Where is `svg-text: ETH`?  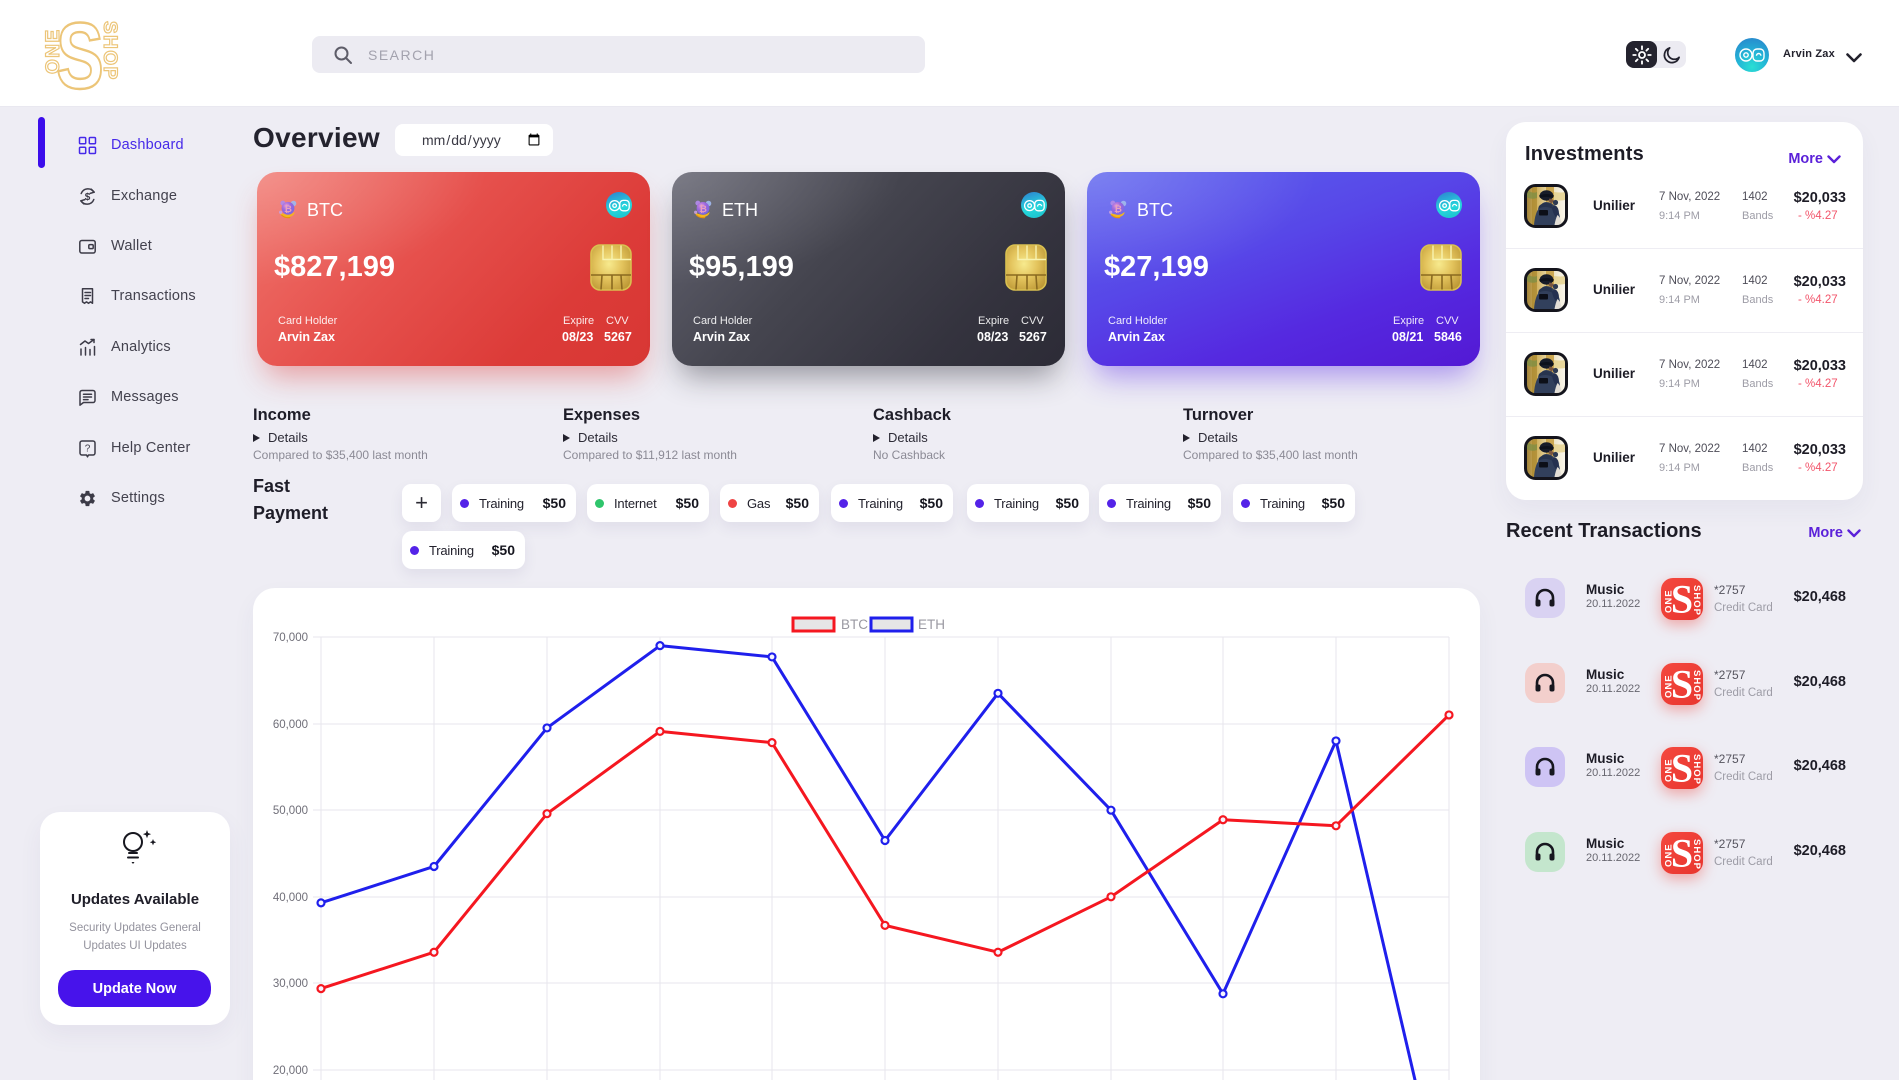 svg-text: ETH is located at coordinates (931, 624).